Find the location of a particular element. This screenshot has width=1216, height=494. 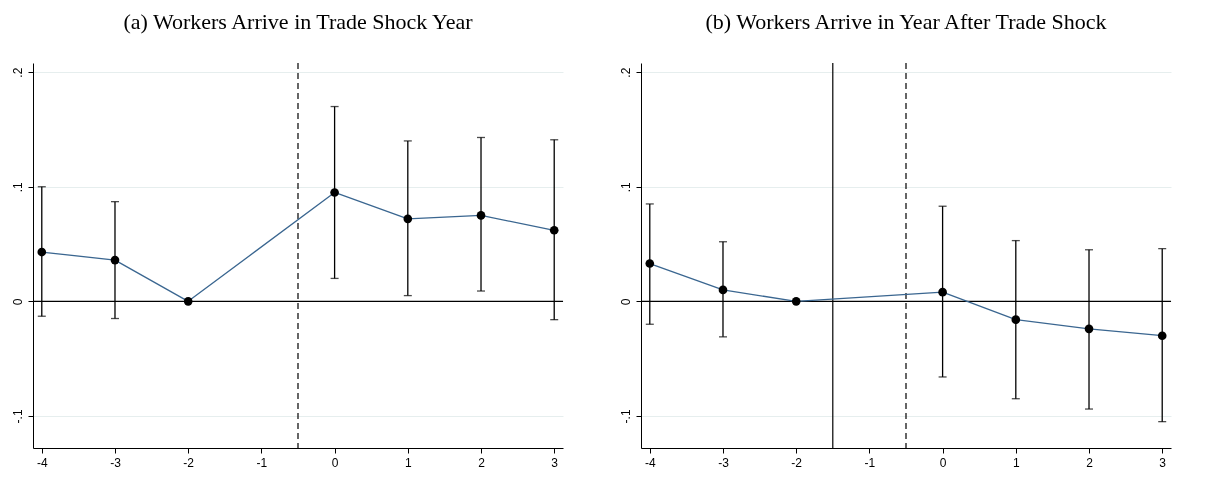

chart-title: (a) Workers Arrive in Trade Shock Year is located at coordinates (298, 22).